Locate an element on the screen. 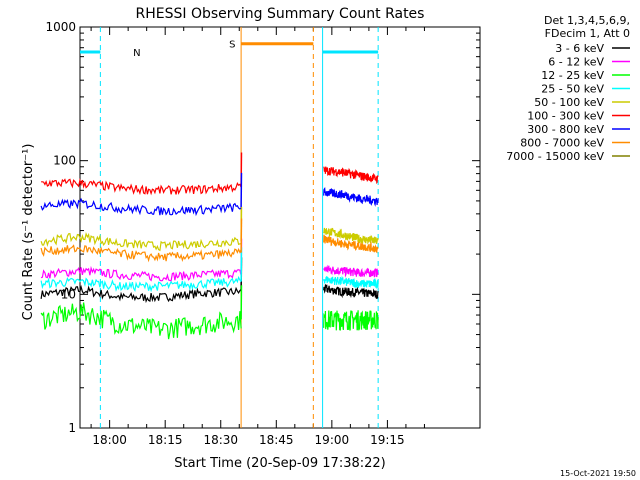  x-tick-label: 18:30 is located at coordinates (220, 440).